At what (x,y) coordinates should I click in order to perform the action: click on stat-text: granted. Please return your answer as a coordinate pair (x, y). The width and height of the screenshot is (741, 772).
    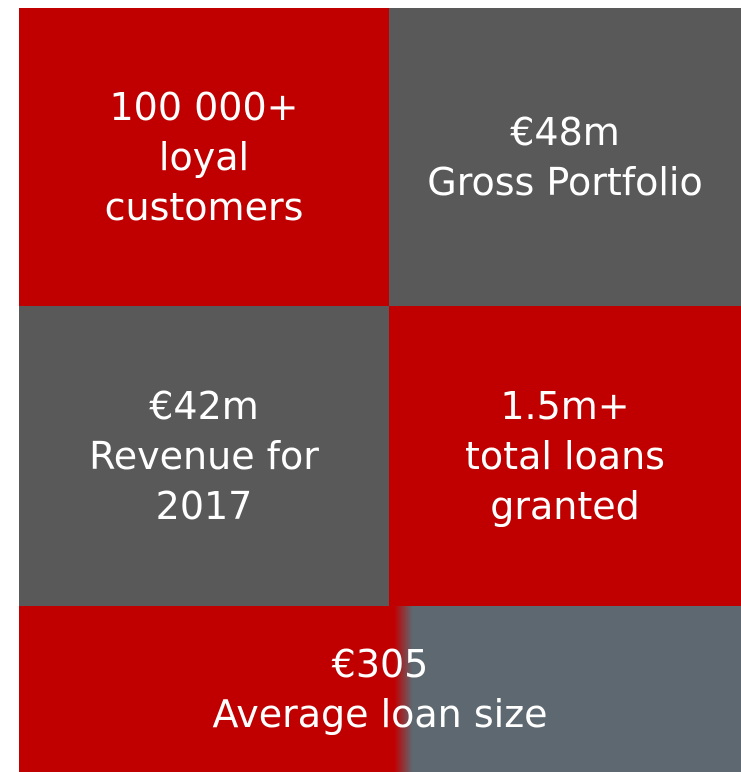
    Looking at the image, I should click on (565, 506).